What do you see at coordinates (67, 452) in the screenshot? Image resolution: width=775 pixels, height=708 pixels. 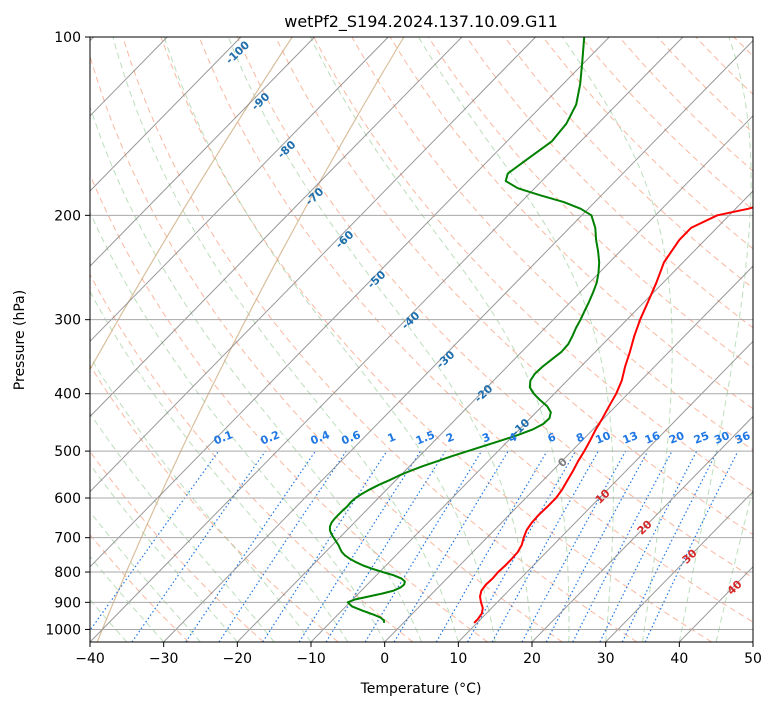 I see `y-tick-label: 500` at bounding box center [67, 452].